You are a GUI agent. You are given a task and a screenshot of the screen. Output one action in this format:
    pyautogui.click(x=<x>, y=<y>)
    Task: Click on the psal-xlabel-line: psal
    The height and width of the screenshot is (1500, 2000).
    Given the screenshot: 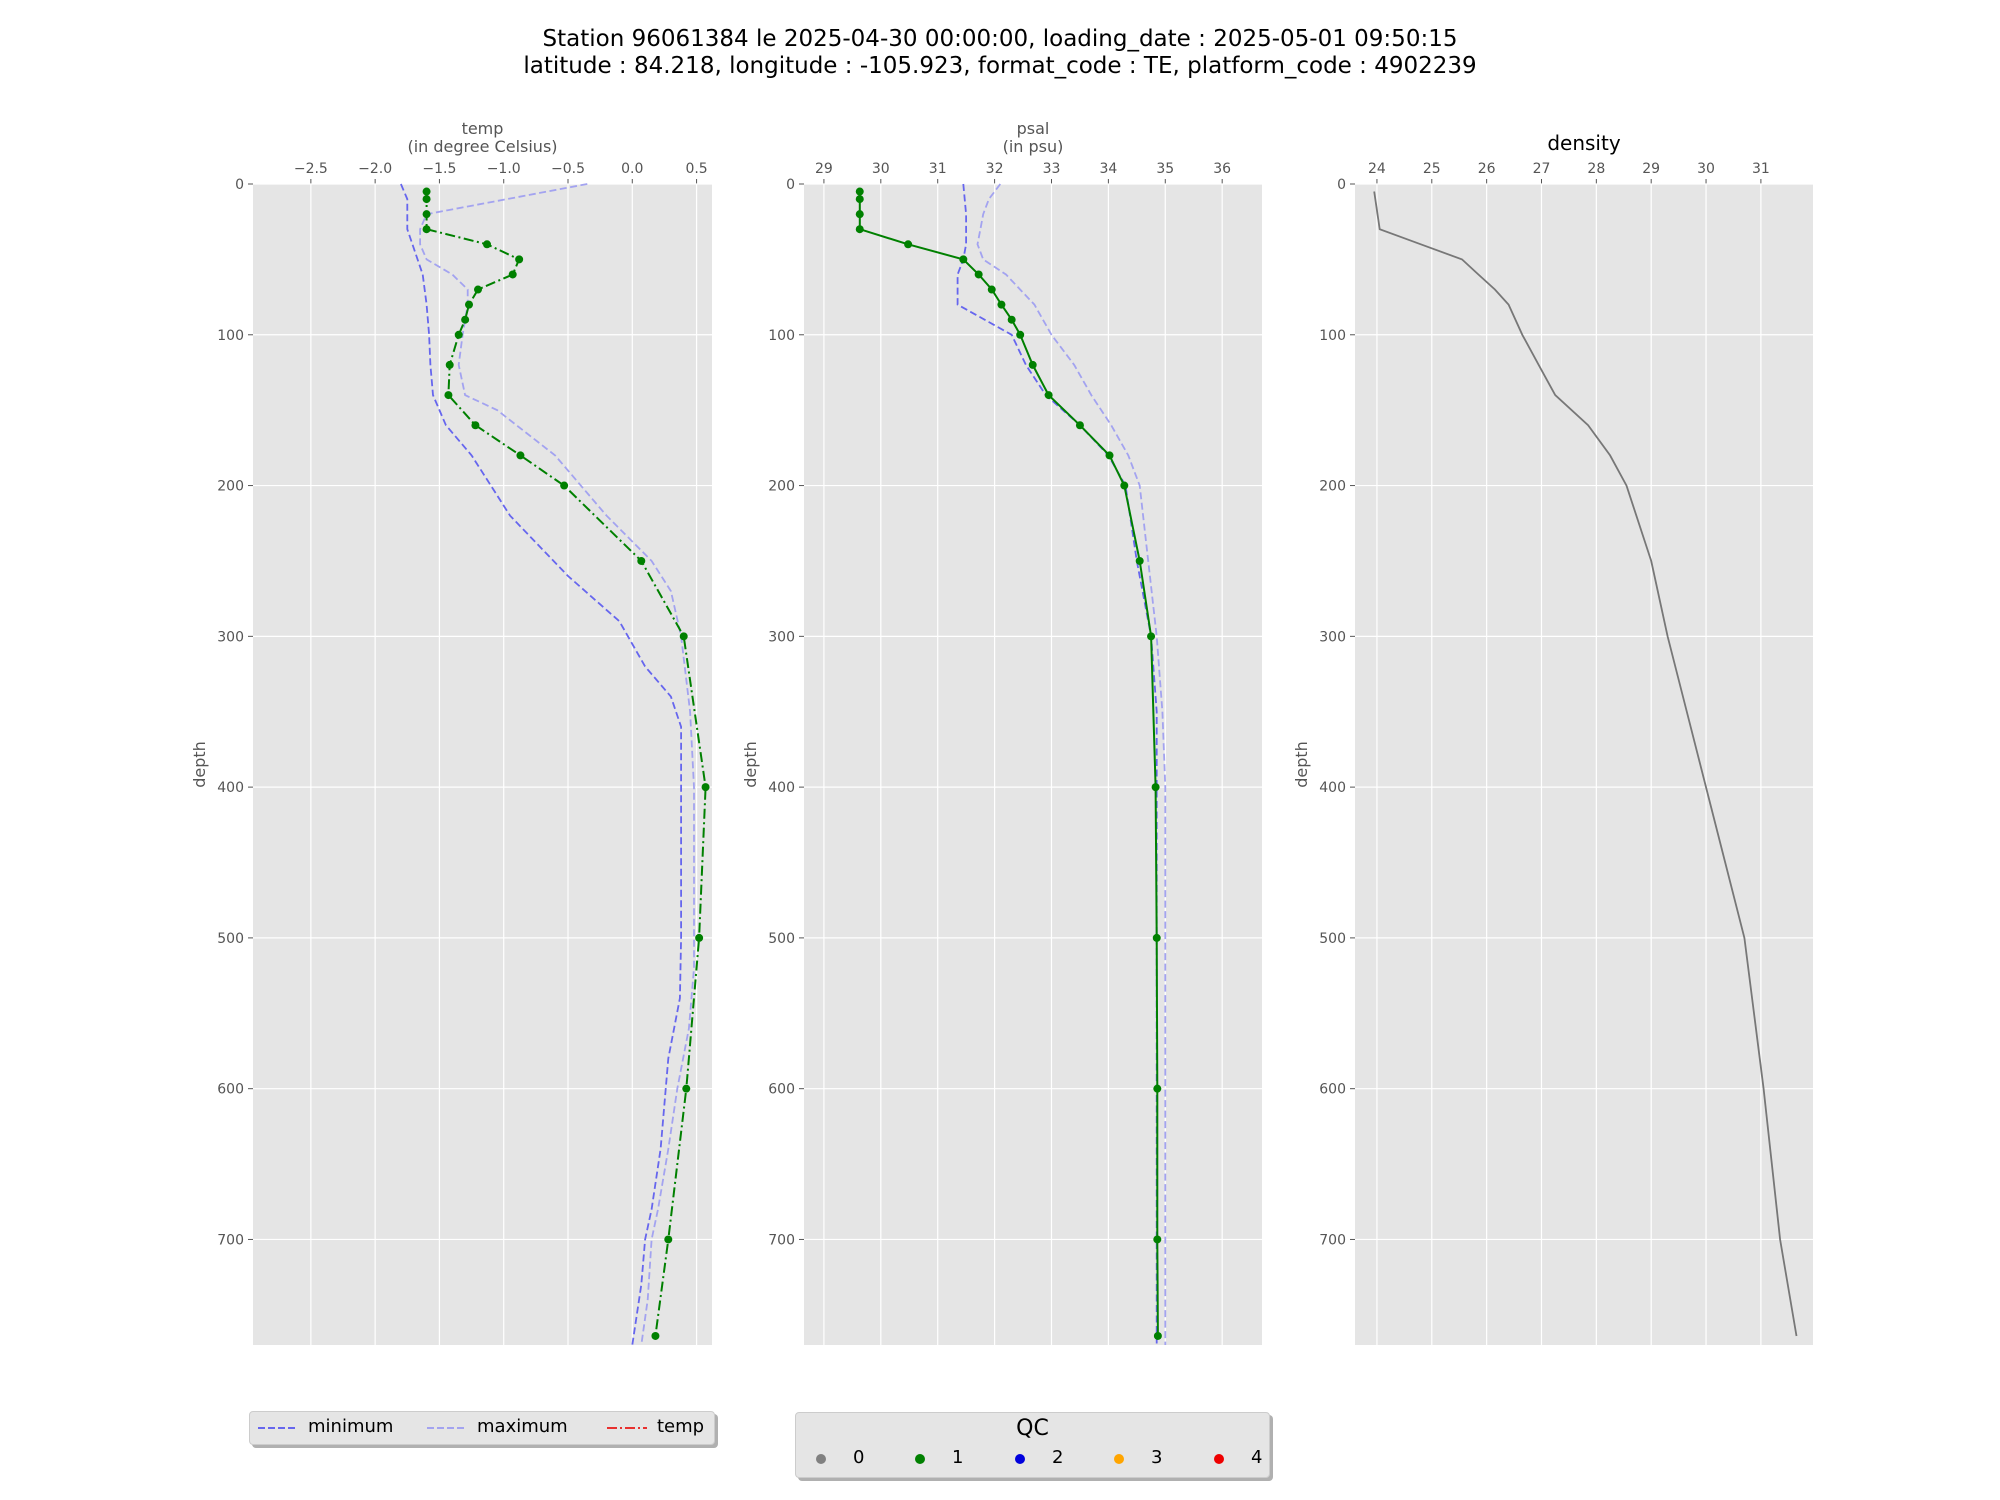 What is the action you would take?
    pyautogui.click(x=1033, y=128)
    